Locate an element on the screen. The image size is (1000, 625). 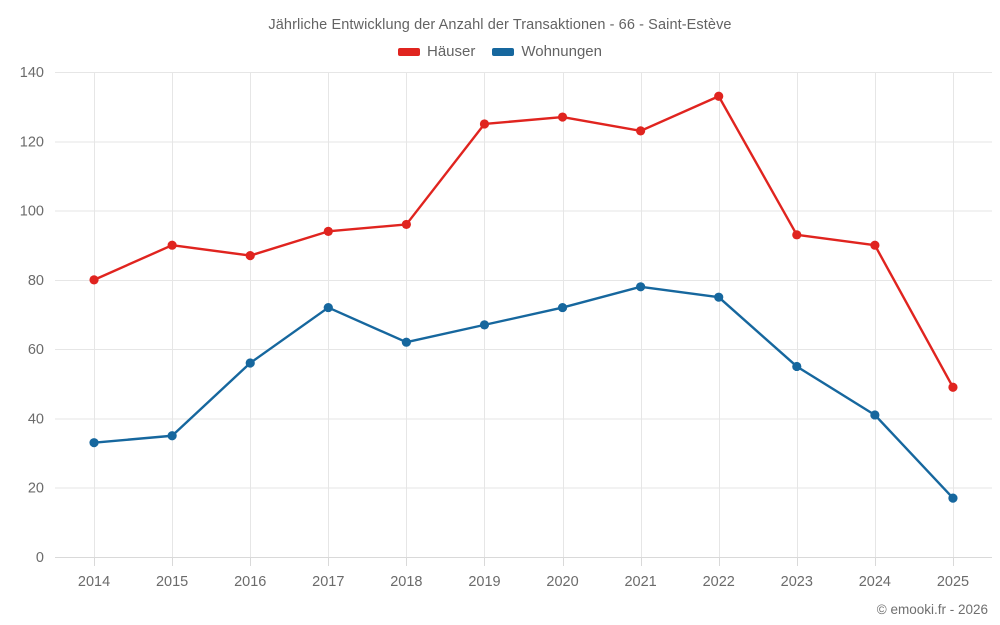
legend-item-wohnungen: Wohnungen is located at coordinates (547, 51).